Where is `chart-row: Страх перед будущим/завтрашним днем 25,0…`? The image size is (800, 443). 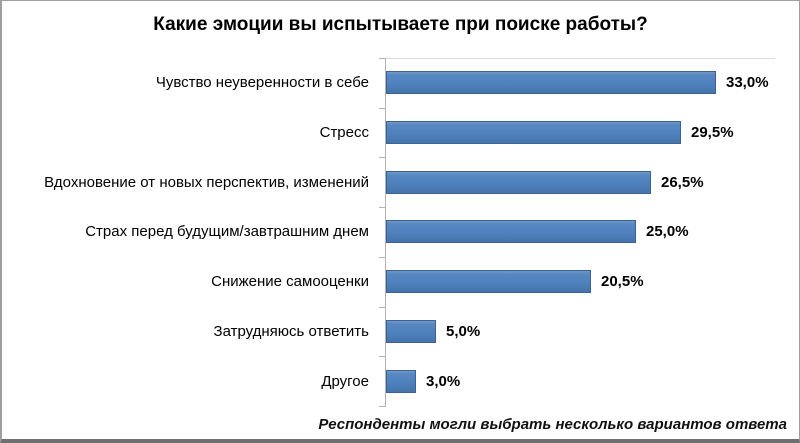
chart-row: Страх перед будущим/завтрашним днем 25,0… is located at coordinates (399, 232).